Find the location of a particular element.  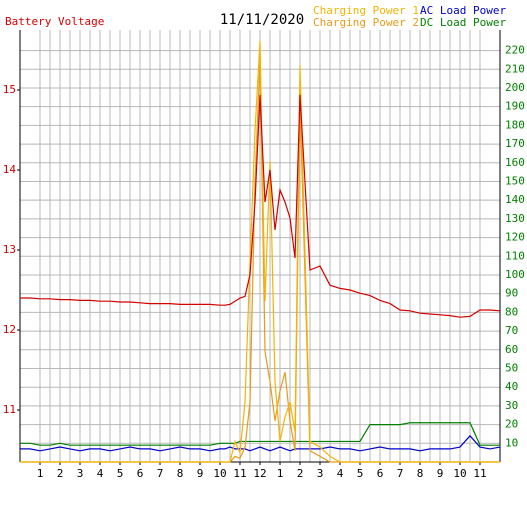

legend-entry: DC Load Power is located at coordinates (463, 22).